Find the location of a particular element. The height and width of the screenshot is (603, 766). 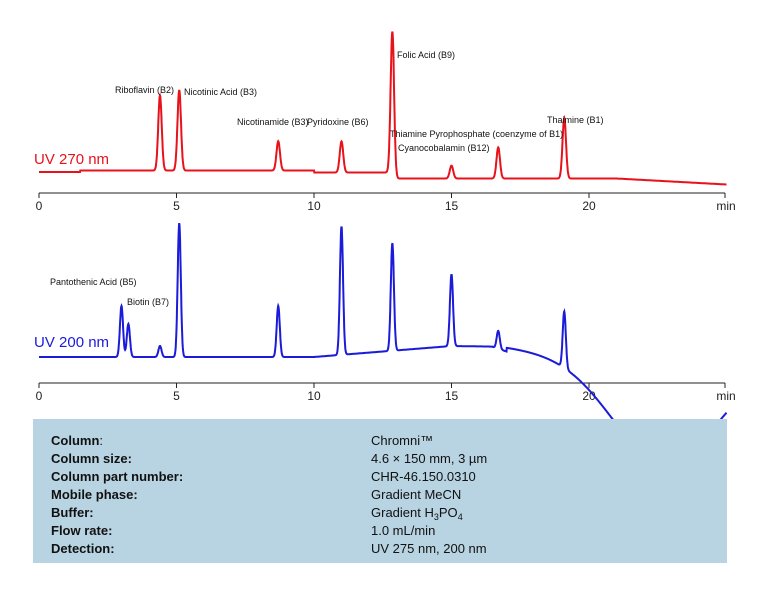

condition-key: Buffer: is located at coordinates (72, 512).